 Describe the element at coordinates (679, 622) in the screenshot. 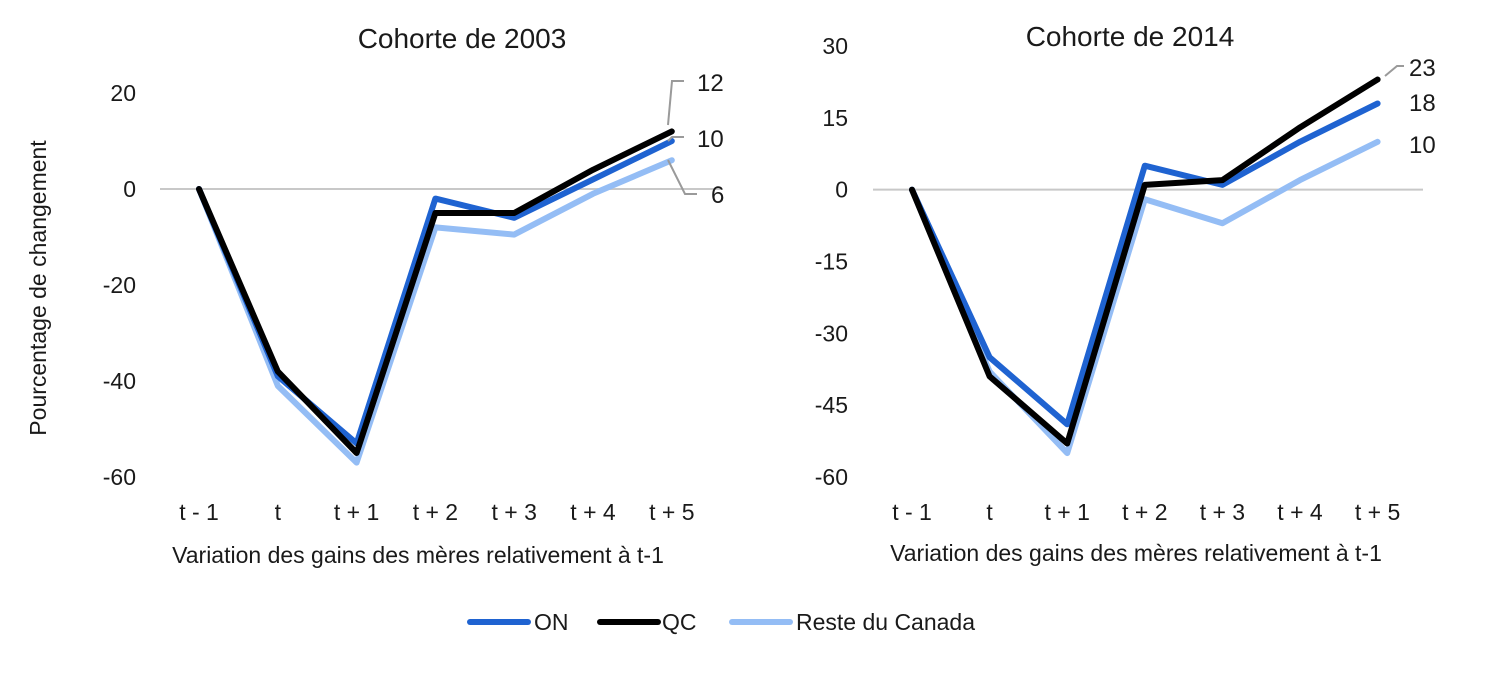

I see `legend-label: QC` at that location.